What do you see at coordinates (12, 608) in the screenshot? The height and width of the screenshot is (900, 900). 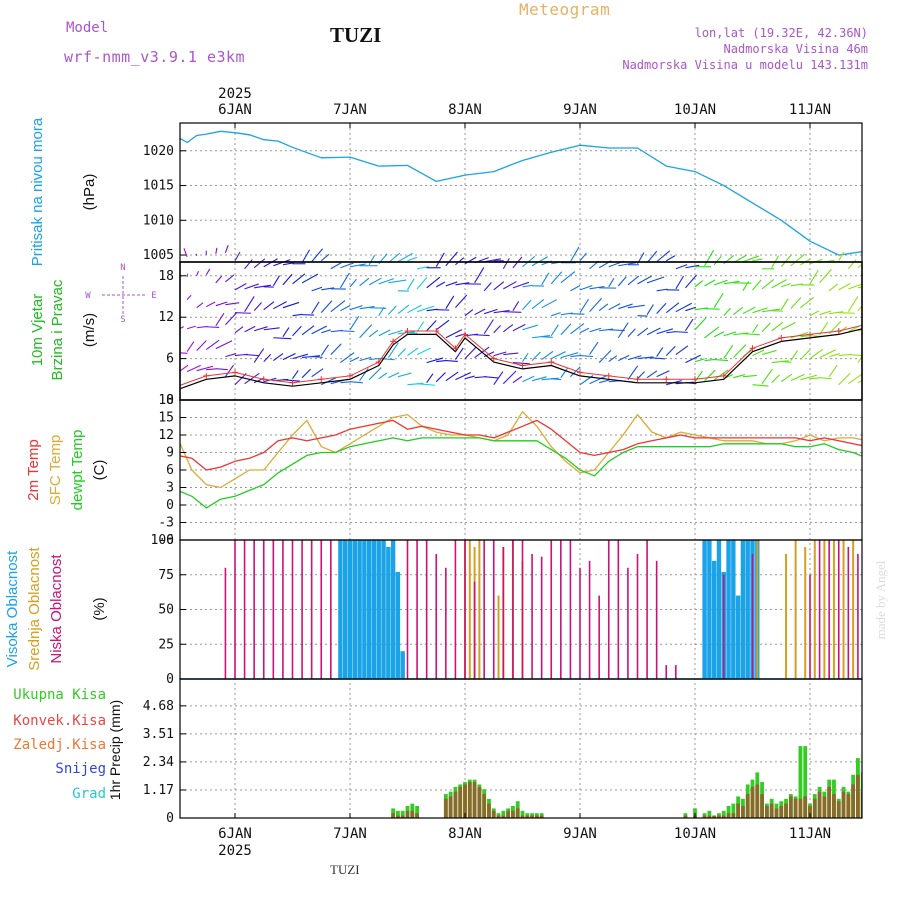 I see `cloud-high-title: Visoka Oblacnost` at bounding box center [12, 608].